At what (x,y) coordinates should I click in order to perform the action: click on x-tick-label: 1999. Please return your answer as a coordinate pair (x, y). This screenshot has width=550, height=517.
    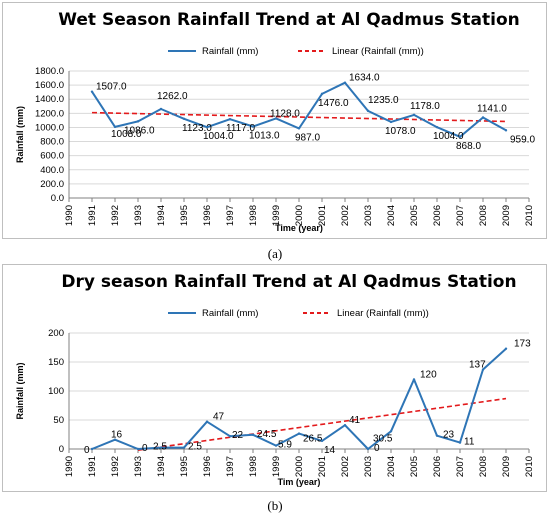
    Looking at the image, I should click on (276, 215).